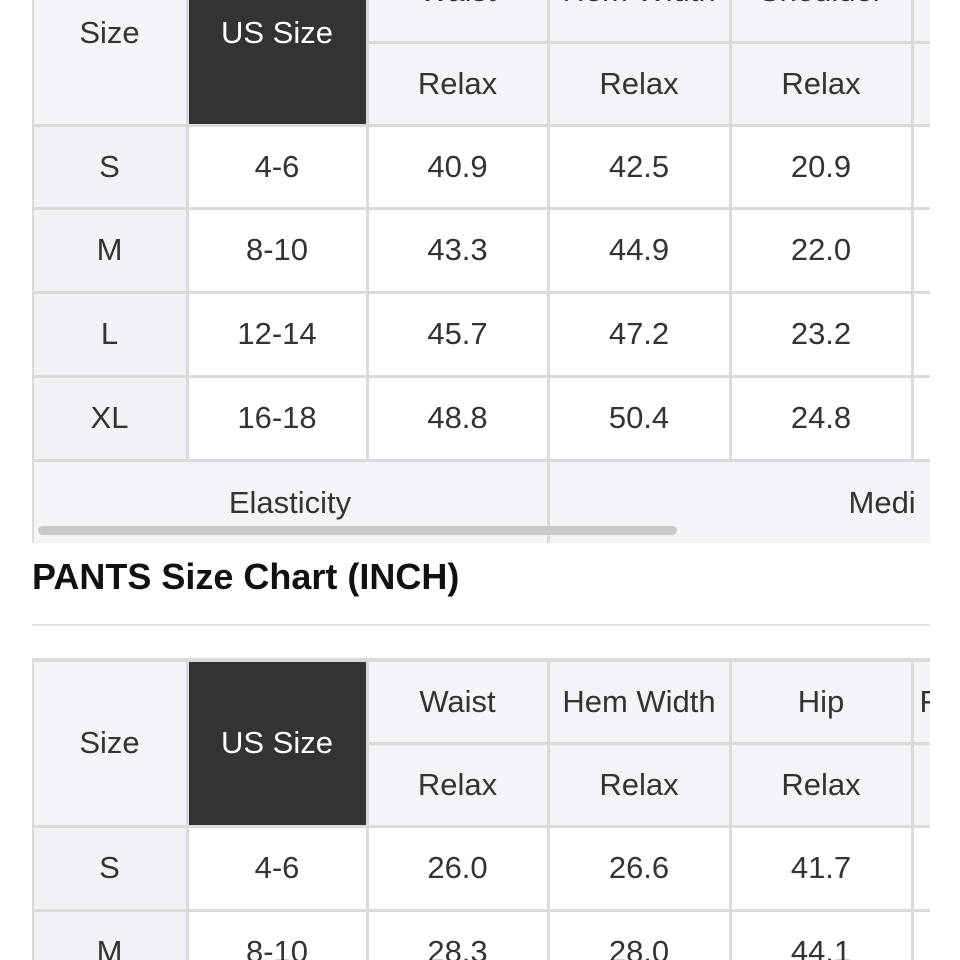 Image resolution: width=960 pixels, height=960 pixels. Describe the element at coordinates (821, 935) in the screenshot. I see `table-cell: 44.1` at that location.